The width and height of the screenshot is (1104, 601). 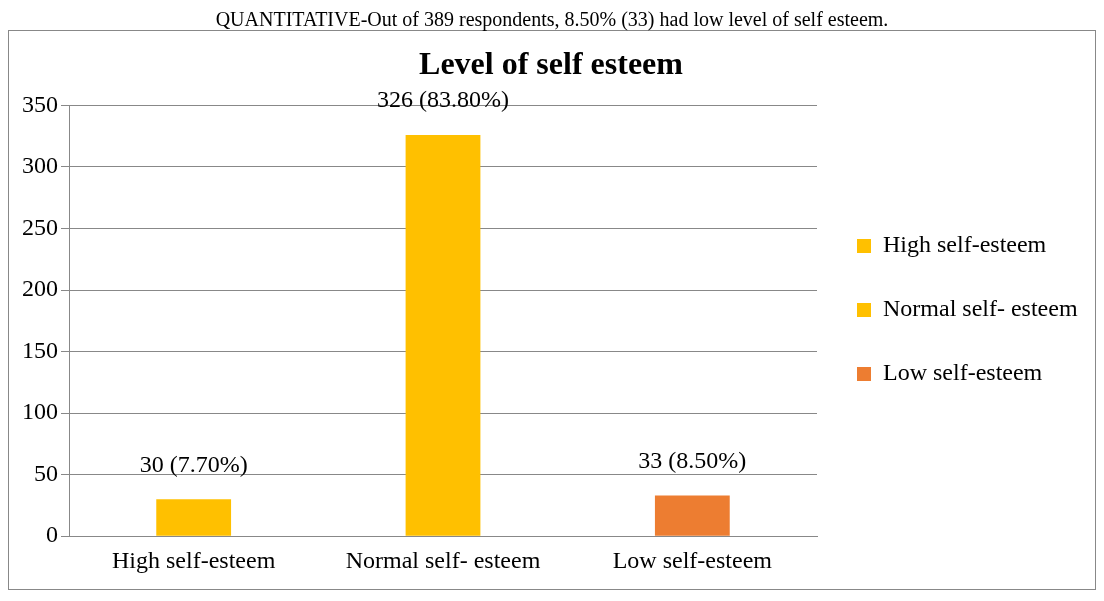 What do you see at coordinates (552, 19) in the screenshot?
I see `text: QUANTITATIVE-Out of 389 respondents, 8.50% (33) had low level of self esteem.` at bounding box center [552, 19].